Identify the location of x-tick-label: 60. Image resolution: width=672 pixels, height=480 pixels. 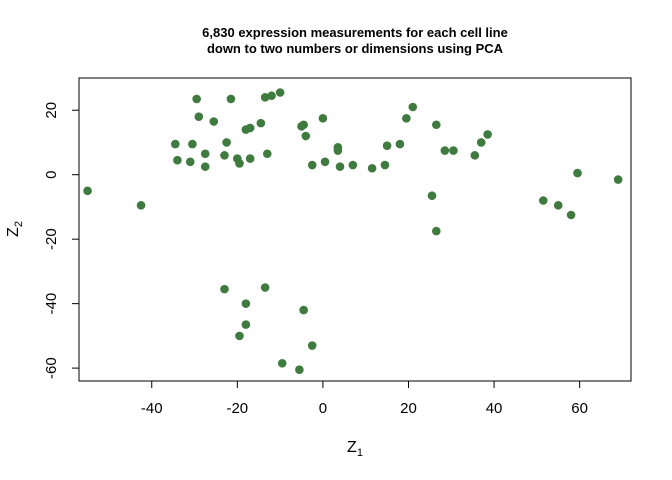
(579, 408).